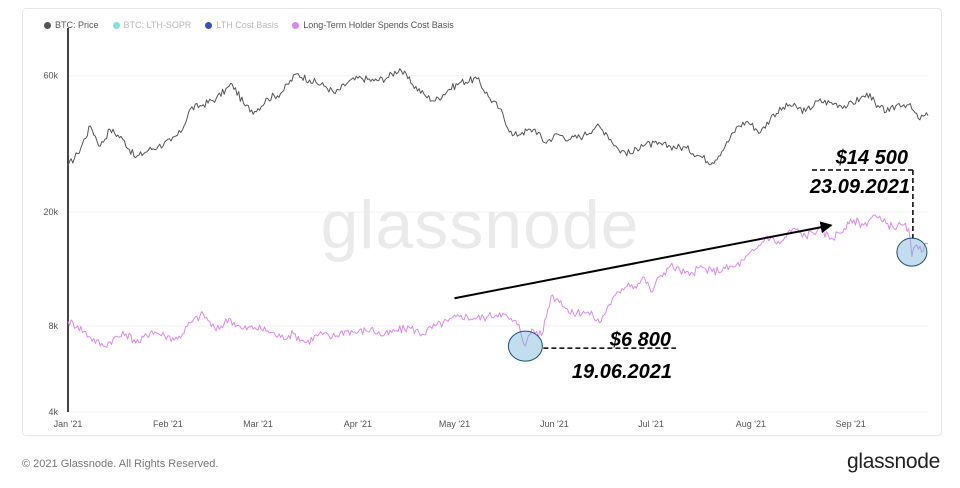 This screenshot has height=488, width=960. What do you see at coordinates (554, 424) in the screenshot?
I see `x-tick-label: Jun '21` at bounding box center [554, 424].